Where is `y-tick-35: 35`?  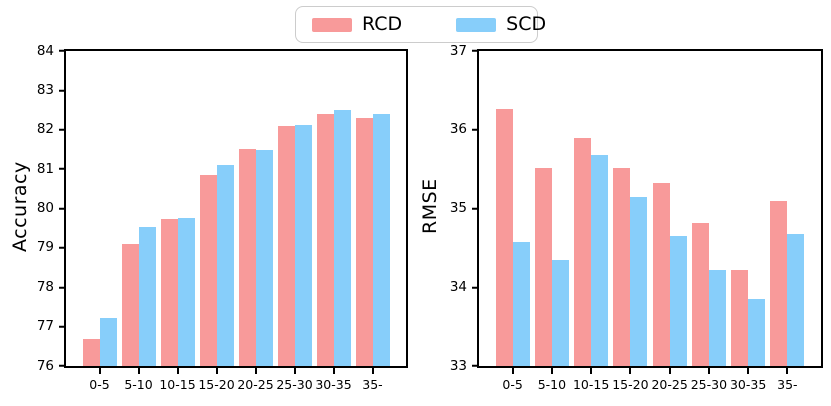
y-tick-35: 35 is located at coordinates (464, 208).